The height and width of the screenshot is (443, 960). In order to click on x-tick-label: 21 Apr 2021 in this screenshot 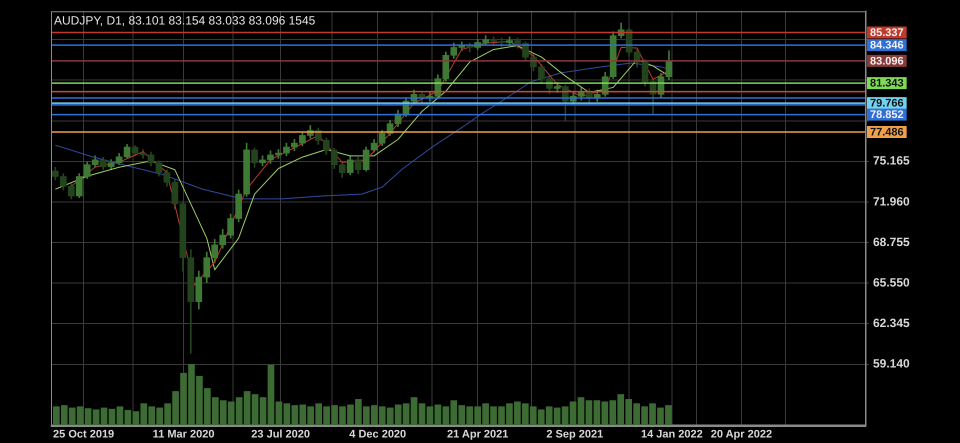, I will do `click(477, 434)`.